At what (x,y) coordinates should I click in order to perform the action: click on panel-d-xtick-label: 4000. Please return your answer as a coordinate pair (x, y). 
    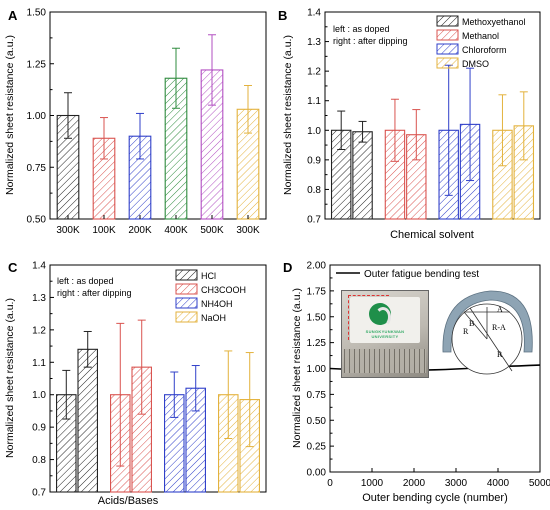
    Looking at the image, I should click on (498, 483).